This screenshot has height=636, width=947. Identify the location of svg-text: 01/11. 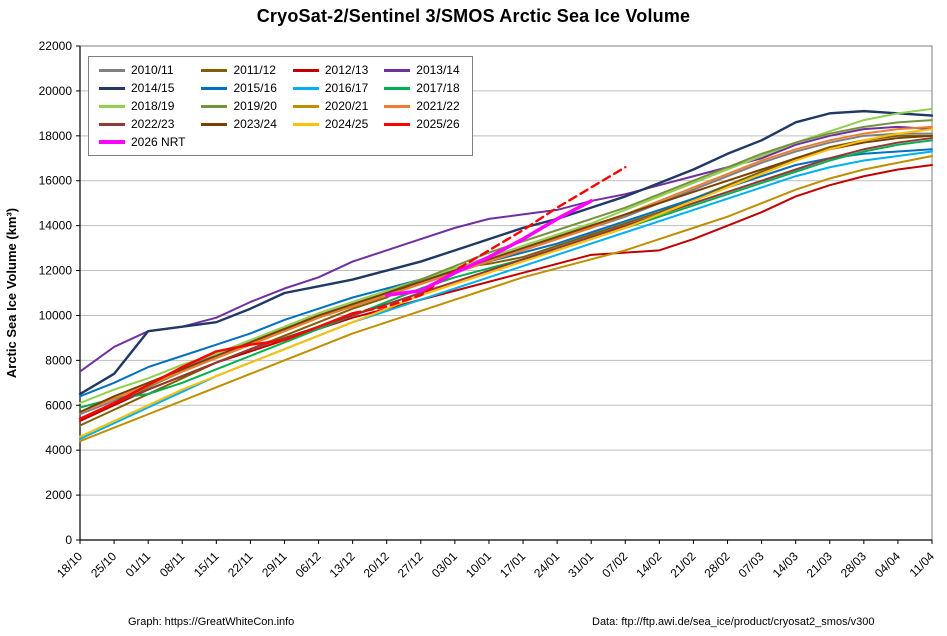
(138, 564).